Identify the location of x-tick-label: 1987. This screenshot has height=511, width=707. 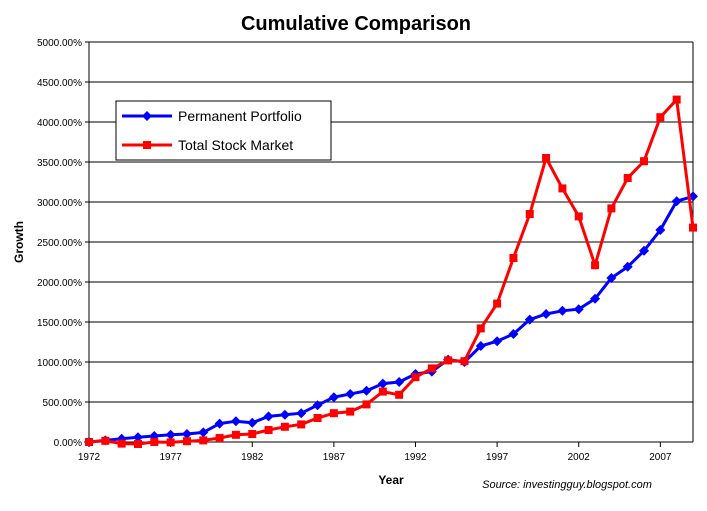
(334, 457).